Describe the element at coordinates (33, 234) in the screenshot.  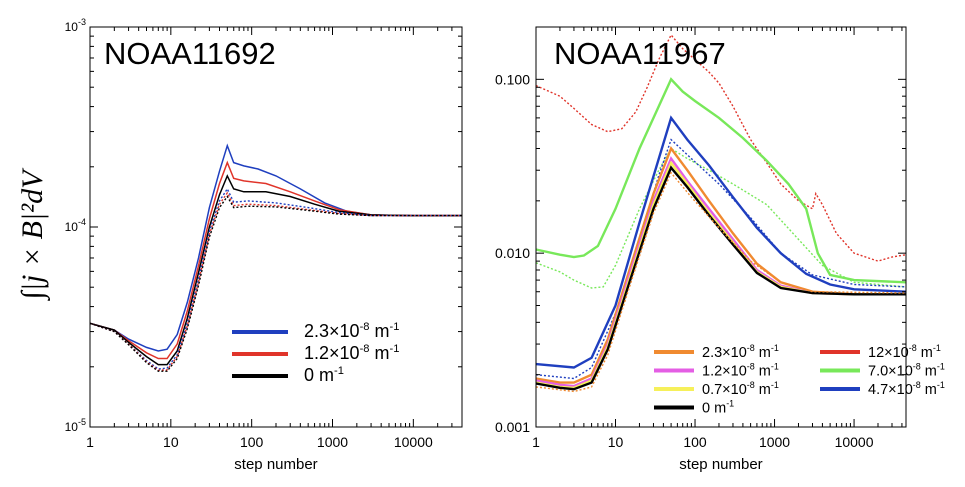
I see `y-axis-label: ∫|j × B|²dV` at that location.